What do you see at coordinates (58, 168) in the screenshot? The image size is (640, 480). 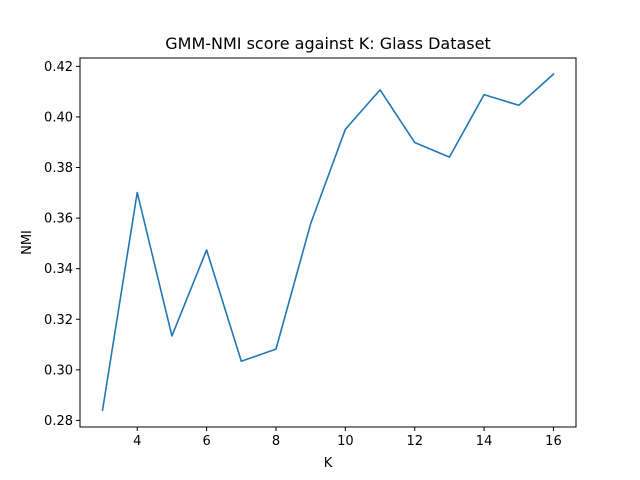 I see `y-tick-label: 0.38` at bounding box center [58, 168].